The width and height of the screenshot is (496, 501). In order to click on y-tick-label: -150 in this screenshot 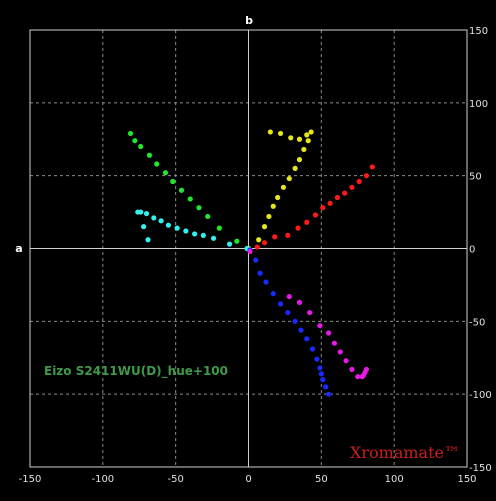, I will do `click(480, 468)`.